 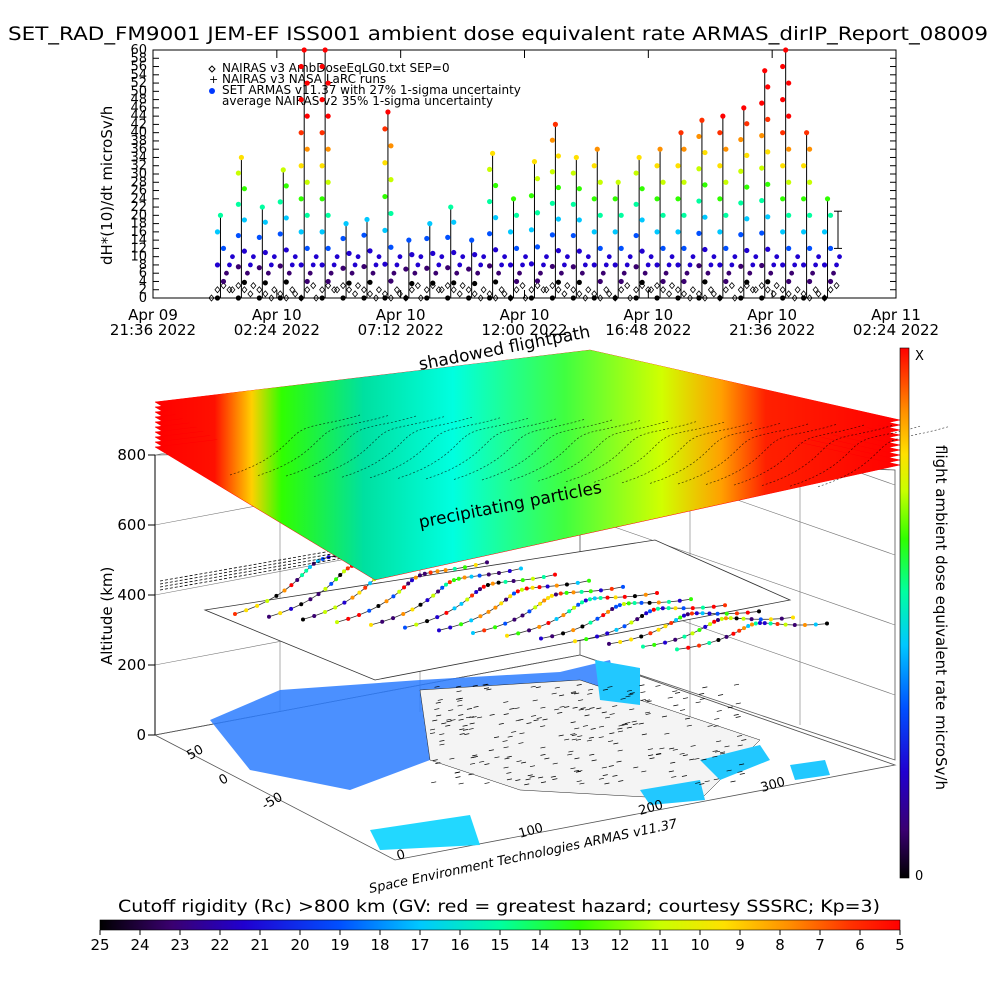 I want to click on y-tick-label: 24, so click(x=138, y=199).